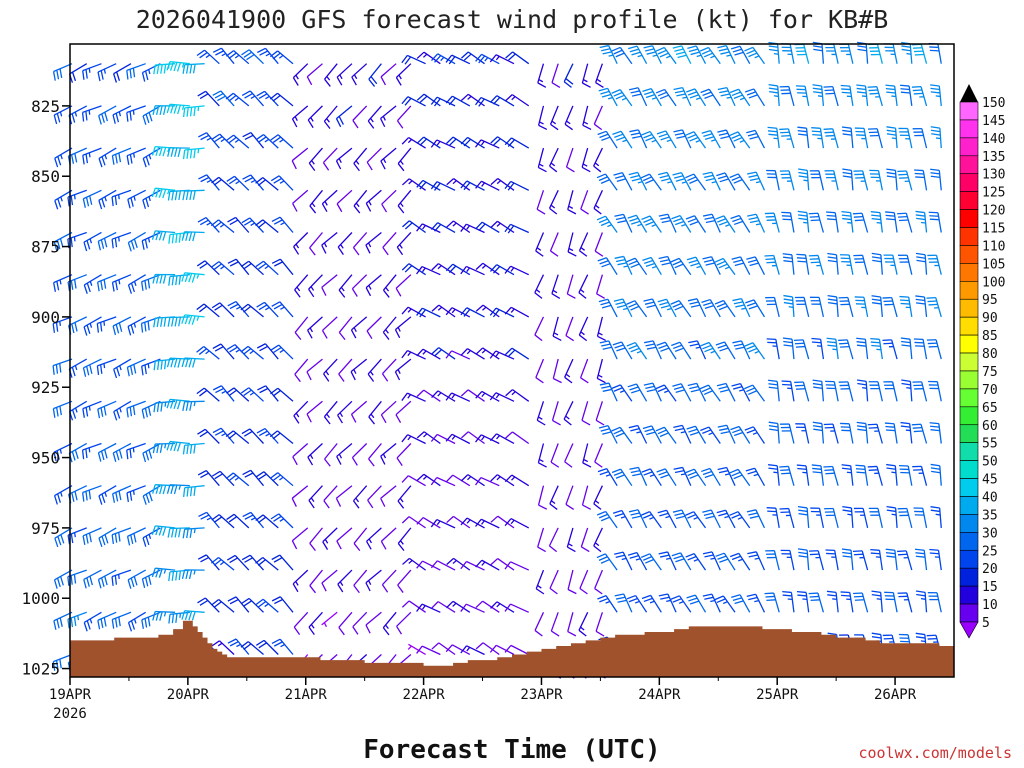  What do you see at coordinates (990, 462) in the screenshot?
I see `colorbar-label: 50` at bounding box center [990, 462].